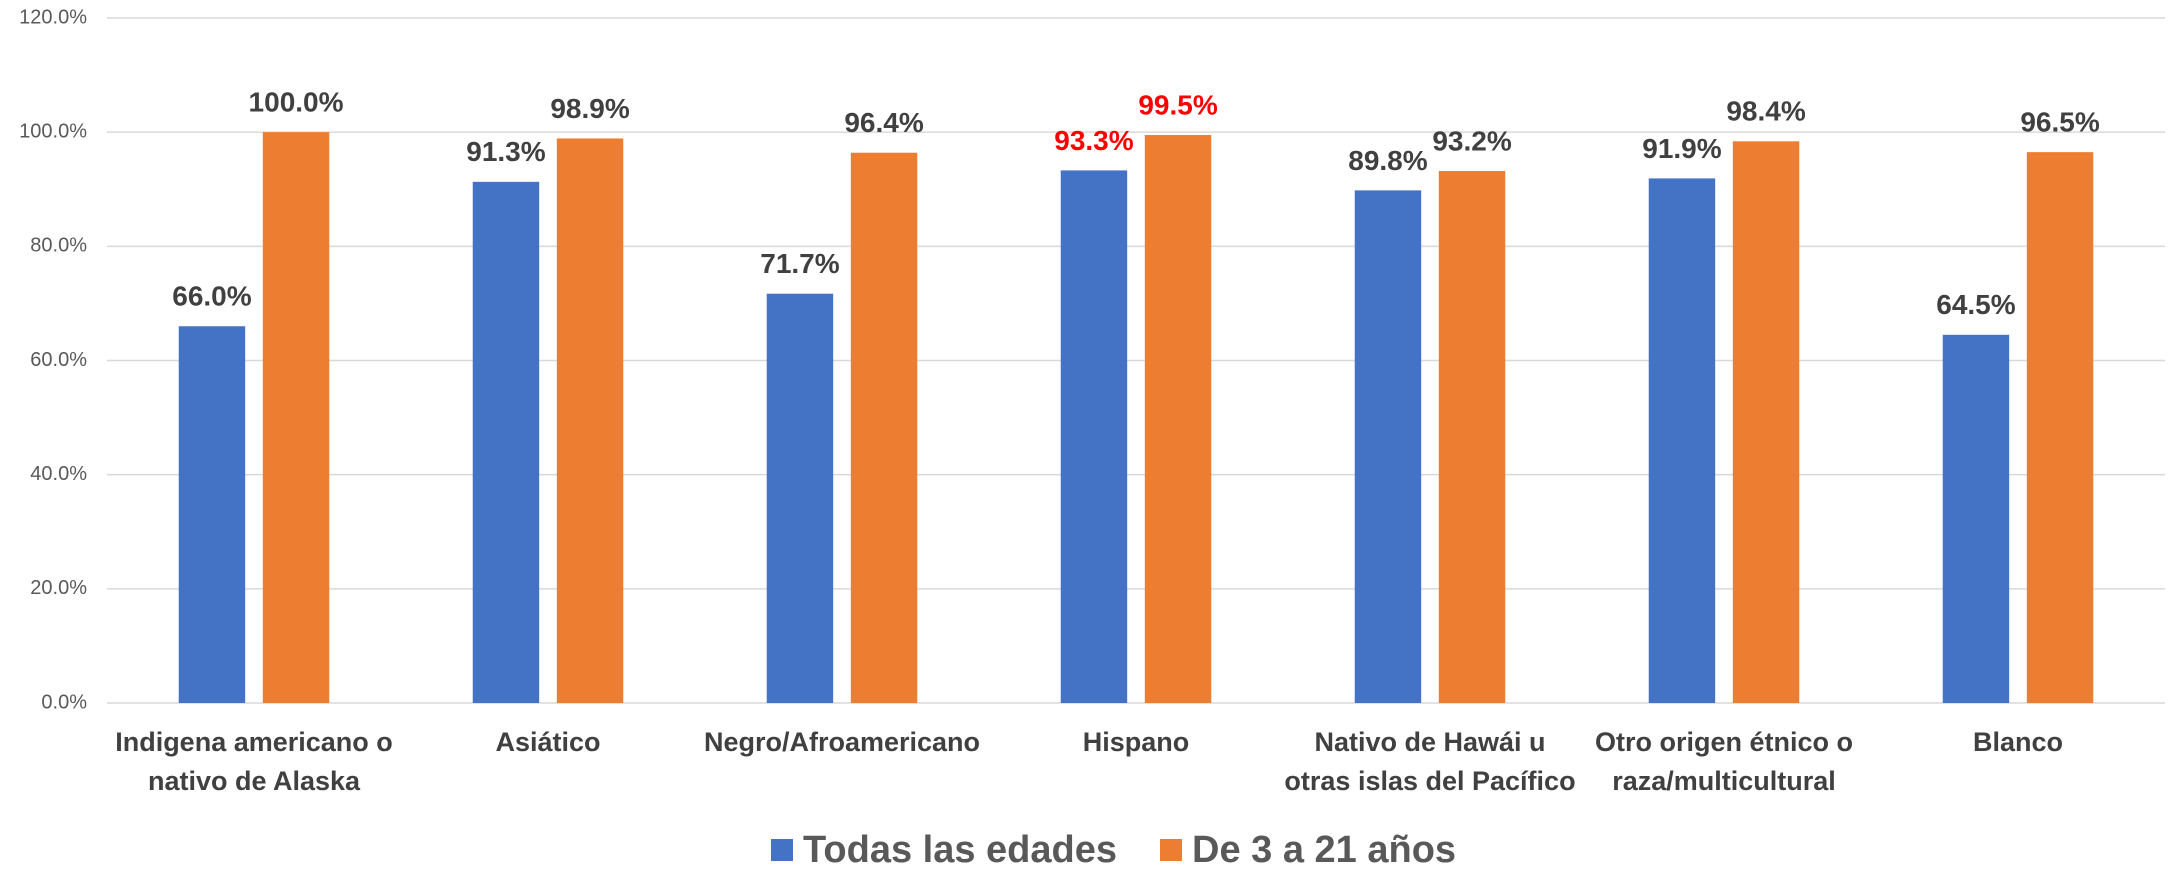 This screenshot has height=869, width=2178. I want to click on x-tick-label: Blanco, so click(2018, 742).